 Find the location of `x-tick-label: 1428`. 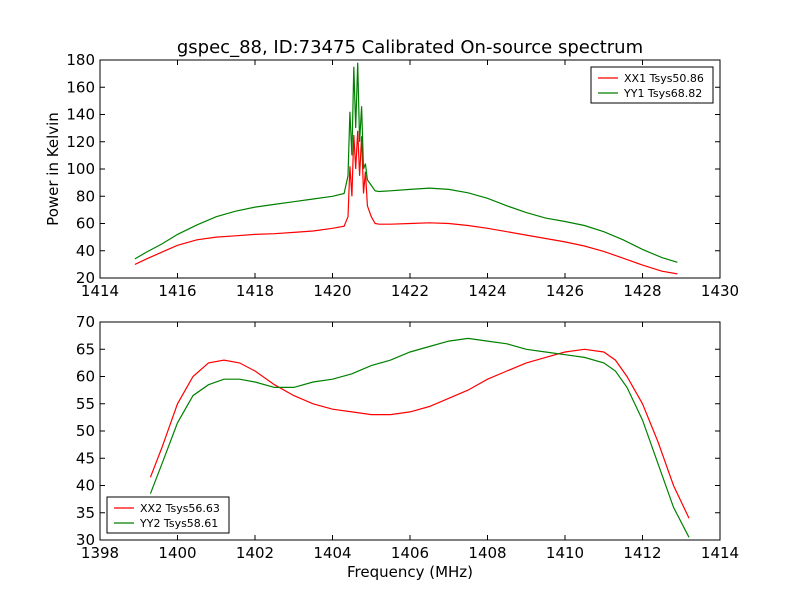

x-tick-label: 1428 is located at coordinates (642, 291).